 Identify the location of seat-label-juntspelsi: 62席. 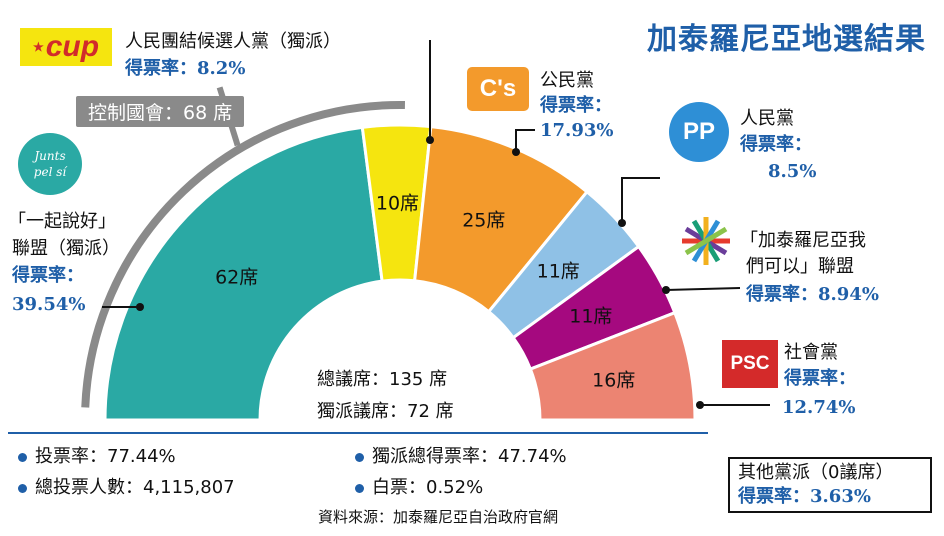
(236, 277).